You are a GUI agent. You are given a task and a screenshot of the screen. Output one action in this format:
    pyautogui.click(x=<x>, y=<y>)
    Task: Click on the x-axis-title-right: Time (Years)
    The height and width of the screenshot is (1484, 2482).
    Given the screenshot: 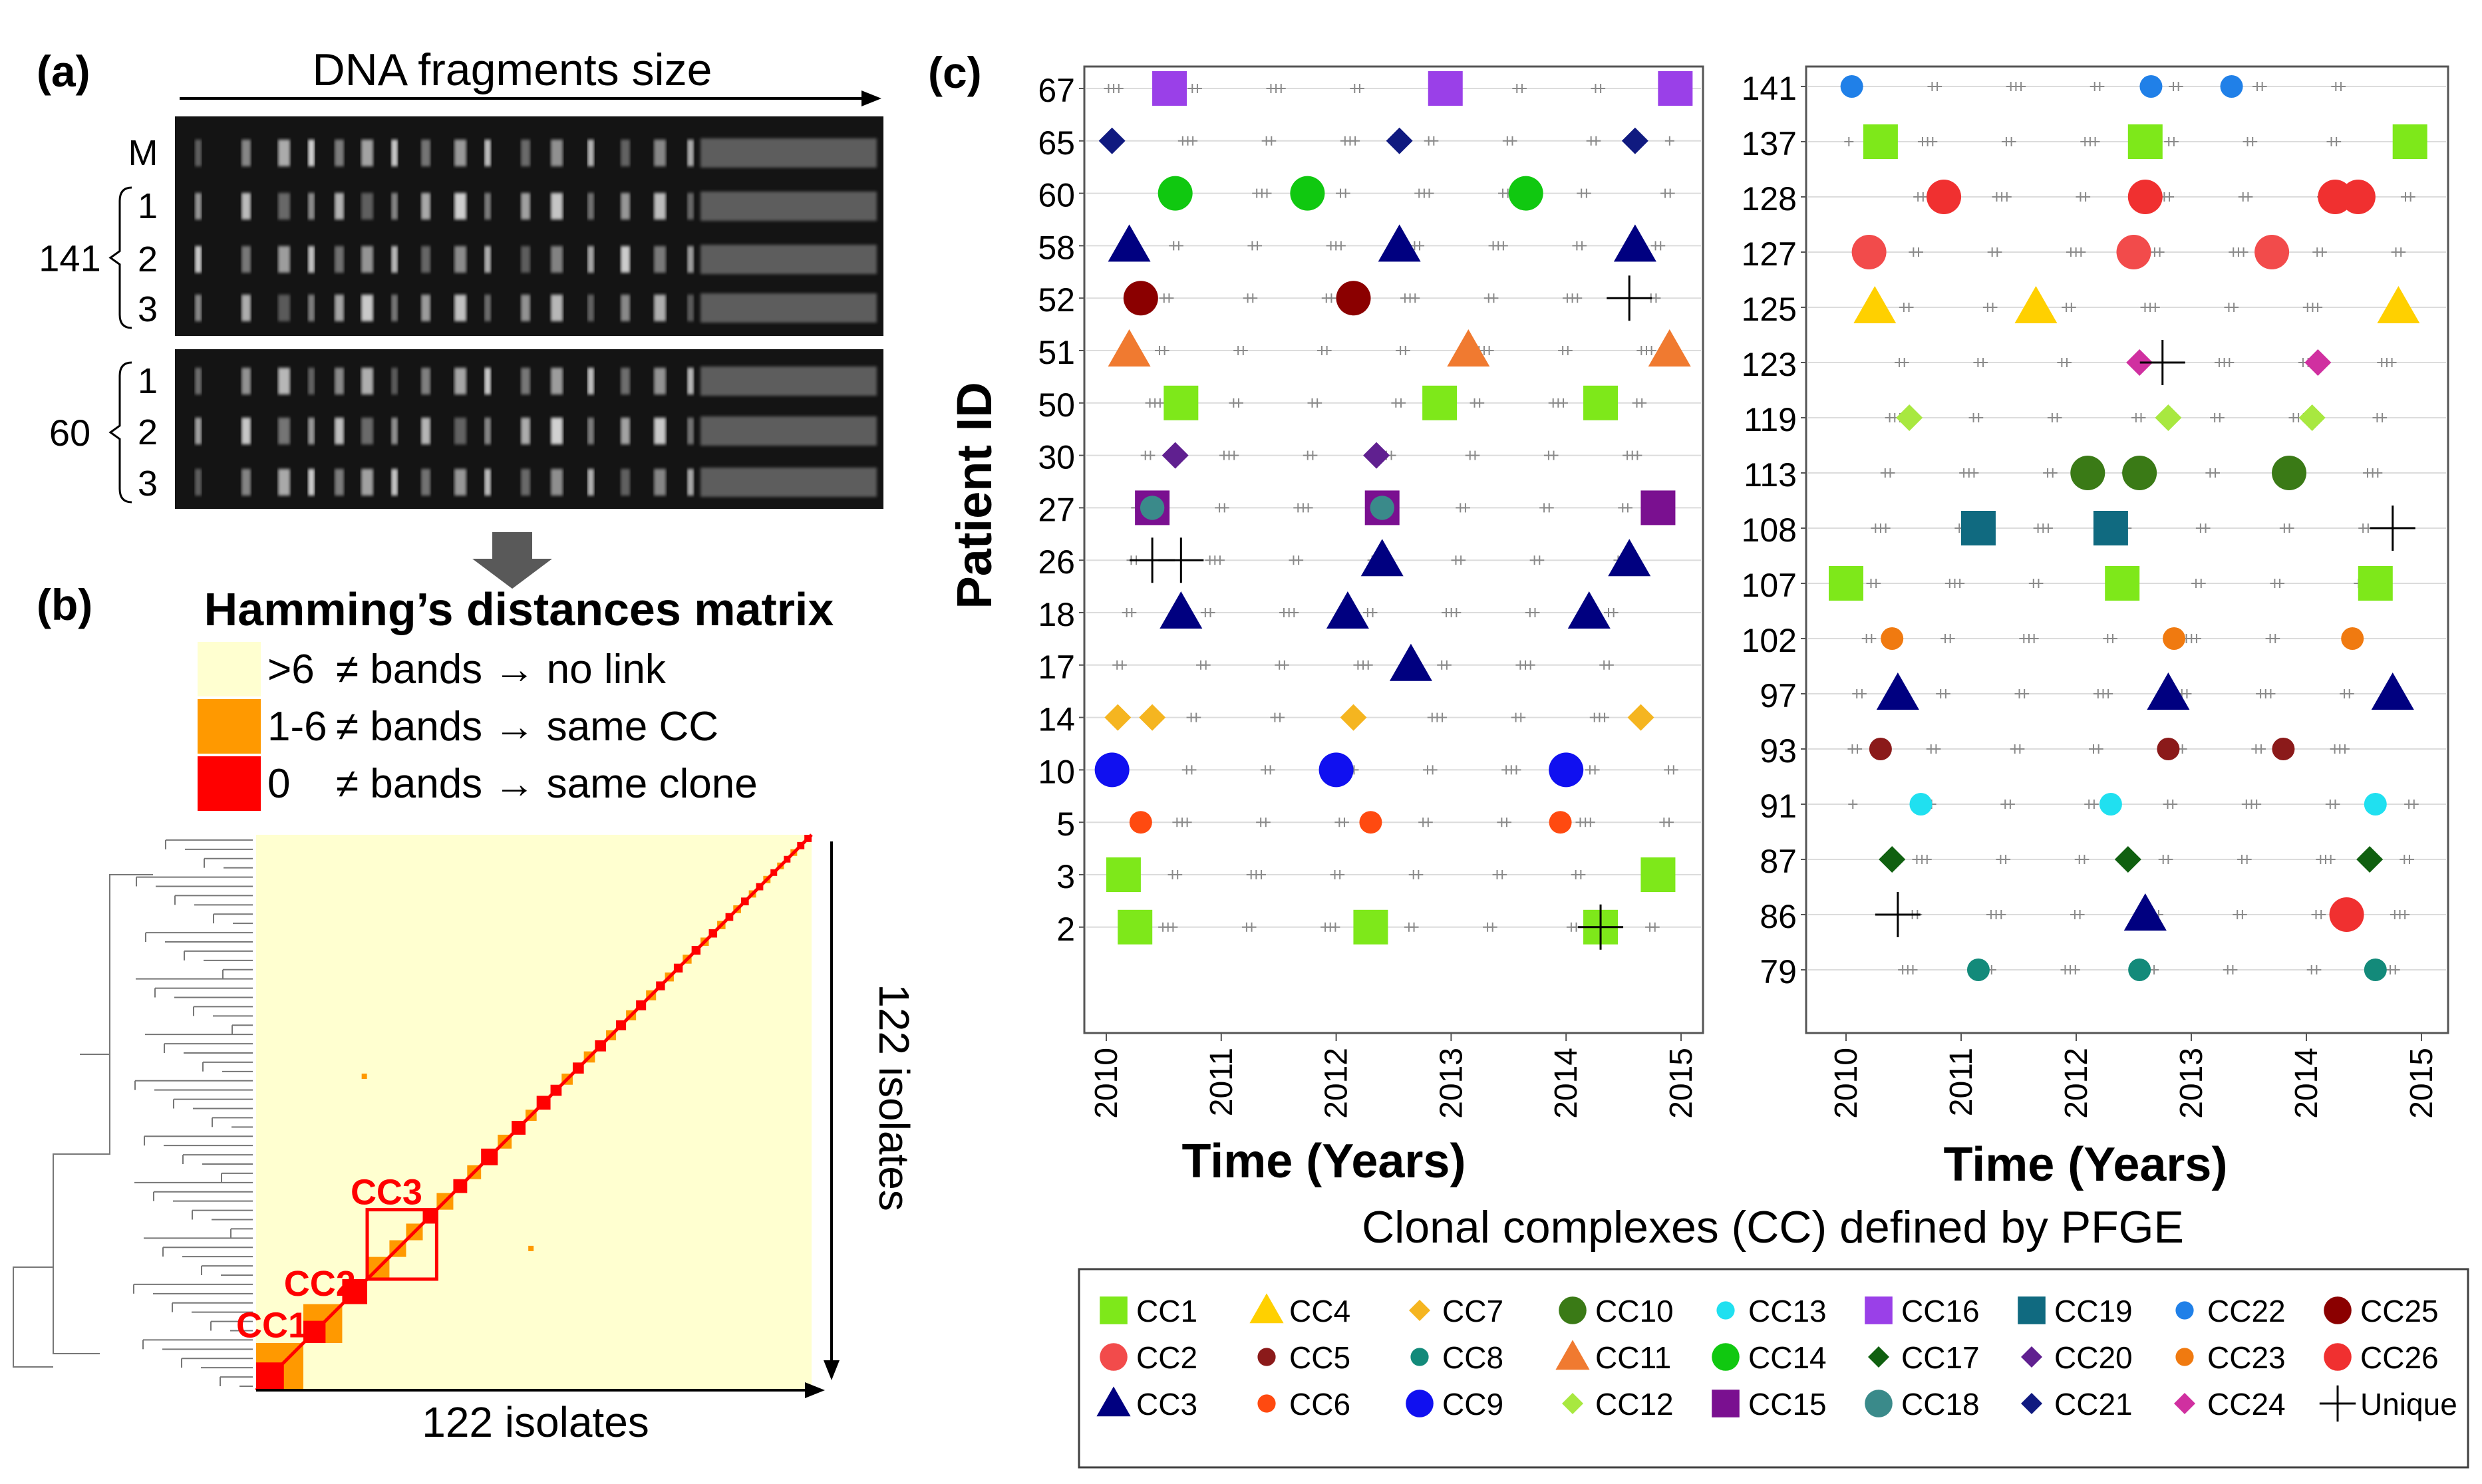 What is the action you would take?
    pyautogui.click(x=2086, y=1164)
    